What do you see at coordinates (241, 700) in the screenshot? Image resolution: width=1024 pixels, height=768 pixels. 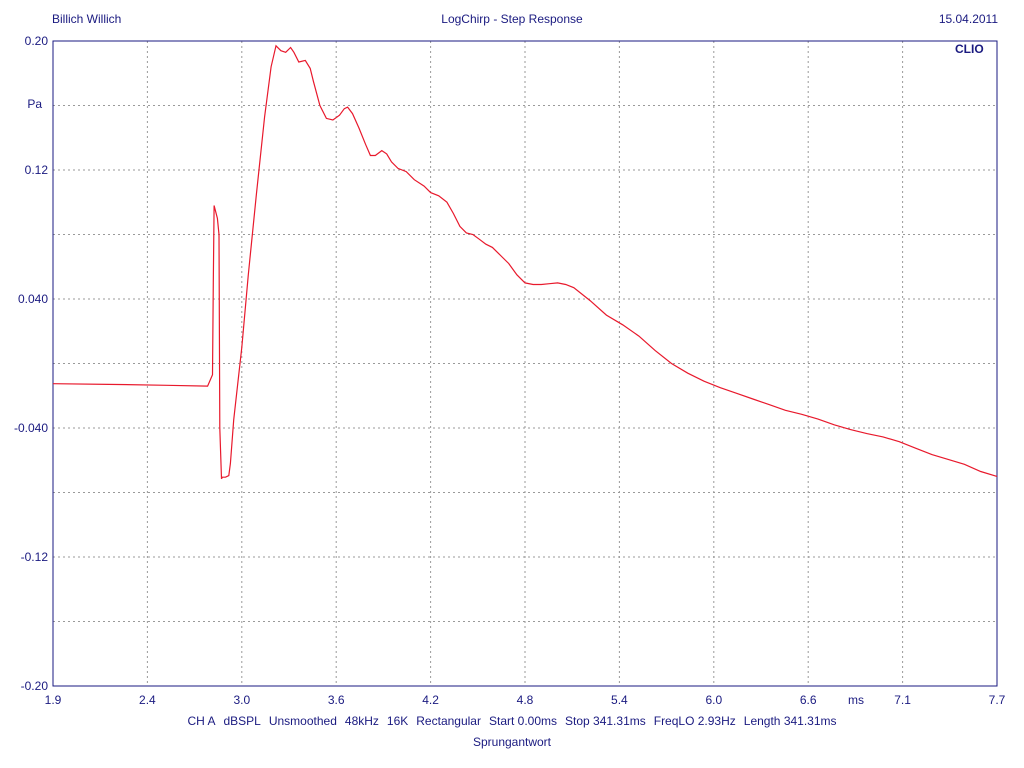 I see `x-tick-label: 3.0` at bounding box center [241, 700].